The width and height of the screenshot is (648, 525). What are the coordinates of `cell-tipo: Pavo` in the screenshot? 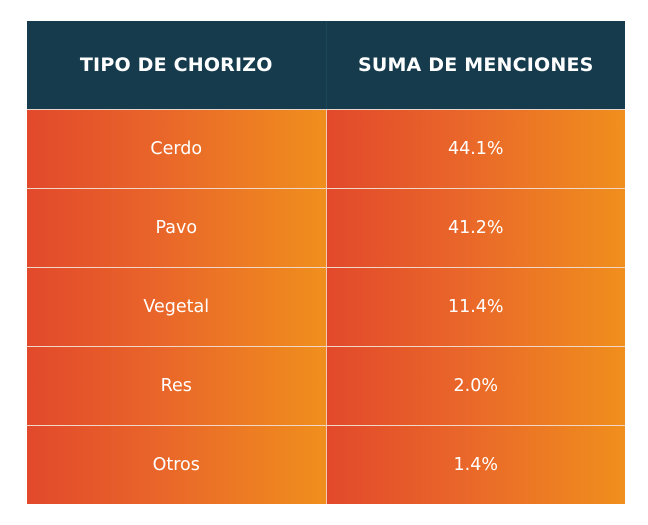 It's located at (177, 228).